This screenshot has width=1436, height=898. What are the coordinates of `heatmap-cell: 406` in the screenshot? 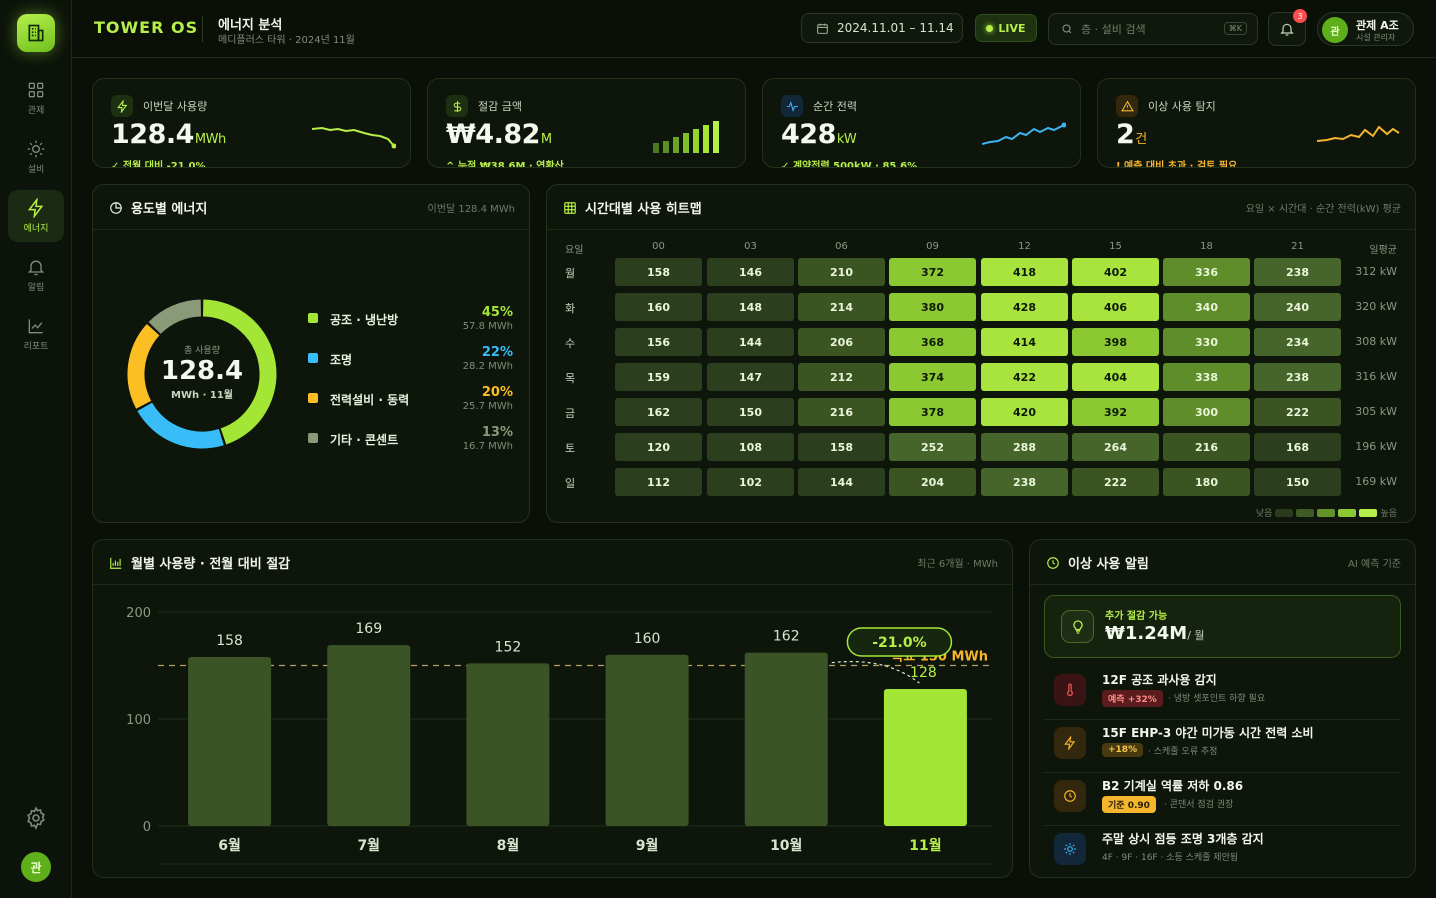 It's located at (1115, 307).